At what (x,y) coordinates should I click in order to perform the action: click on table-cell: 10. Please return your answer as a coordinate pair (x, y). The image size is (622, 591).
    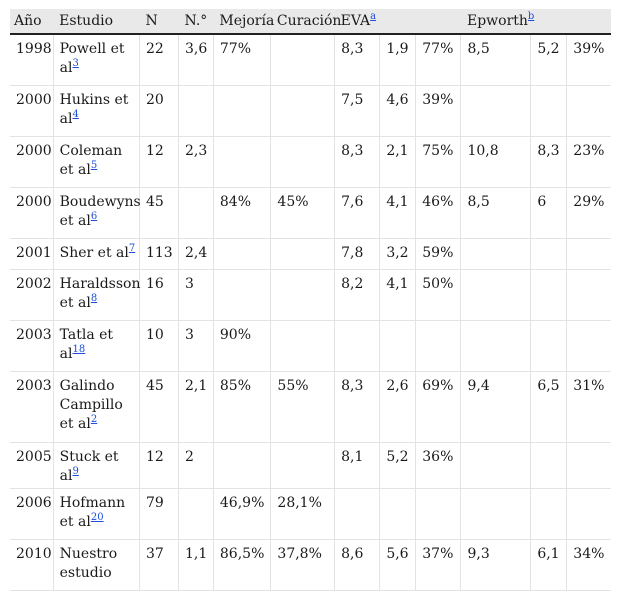
    Looking at the image, I should click on (158, 345).